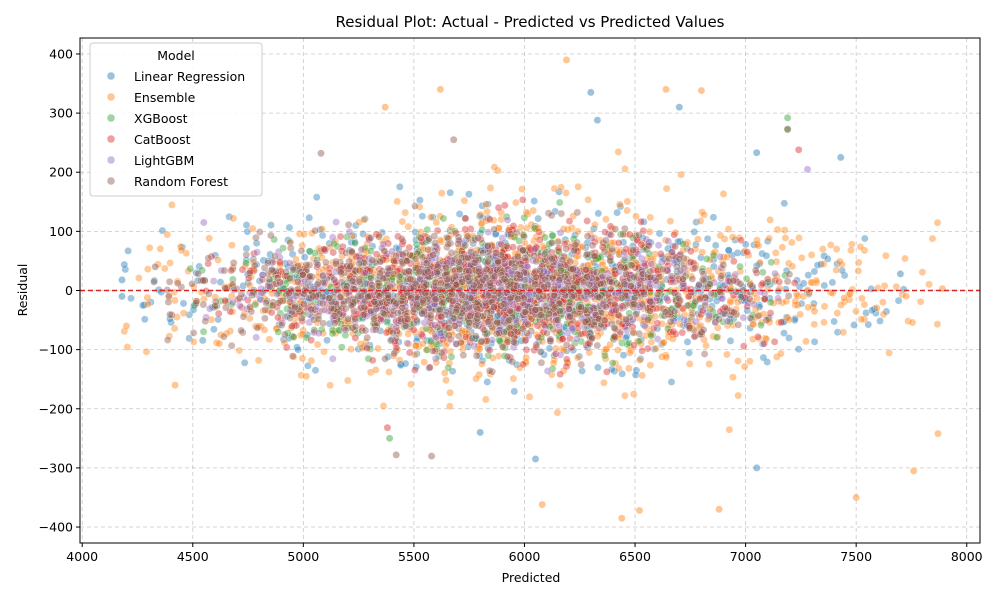 Image resolution: width=1000 pixels, height=600 pixels. What do you see at coordinates (164, 160) in the screenshot?
I see `legend-entry-label: LightGBM` at bounding box center [164, 160].